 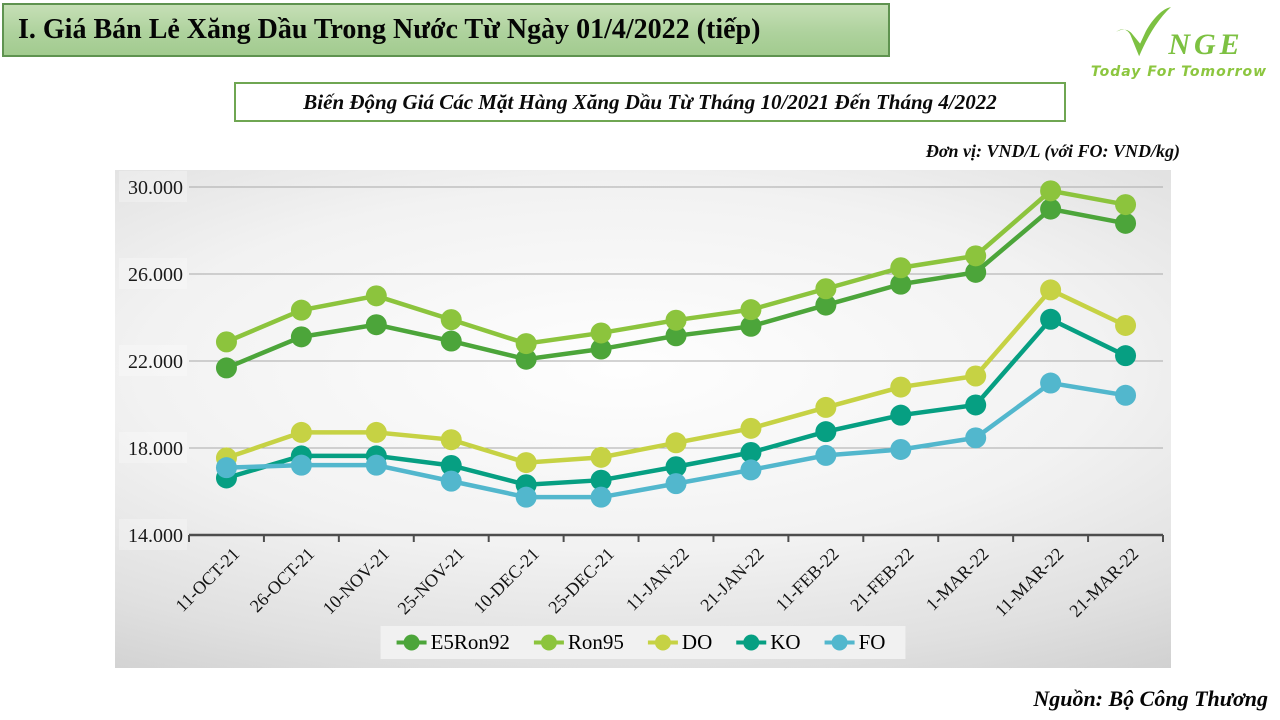 I want to click on x-axis-tick-label: 25-DEC-21, so click(x=581, y=581).